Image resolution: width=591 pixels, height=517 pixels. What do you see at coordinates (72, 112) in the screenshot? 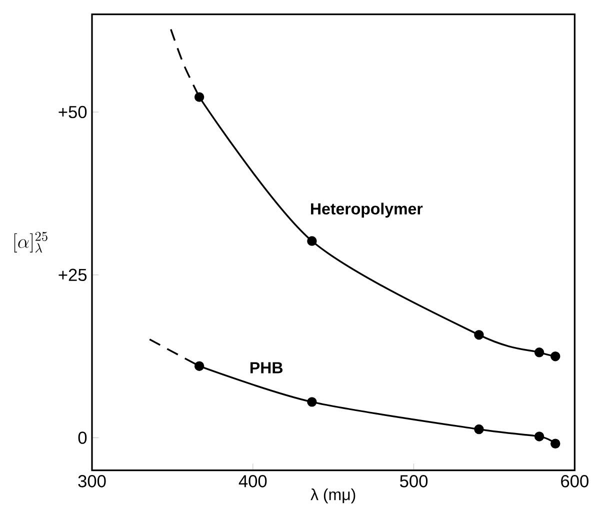
I see `y-tick-label: +50` at bounding box center [72, 112].